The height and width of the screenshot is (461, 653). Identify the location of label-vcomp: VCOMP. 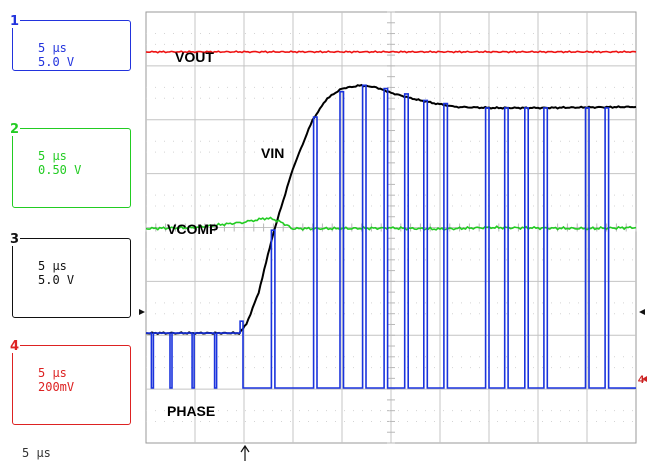
(192, 229).